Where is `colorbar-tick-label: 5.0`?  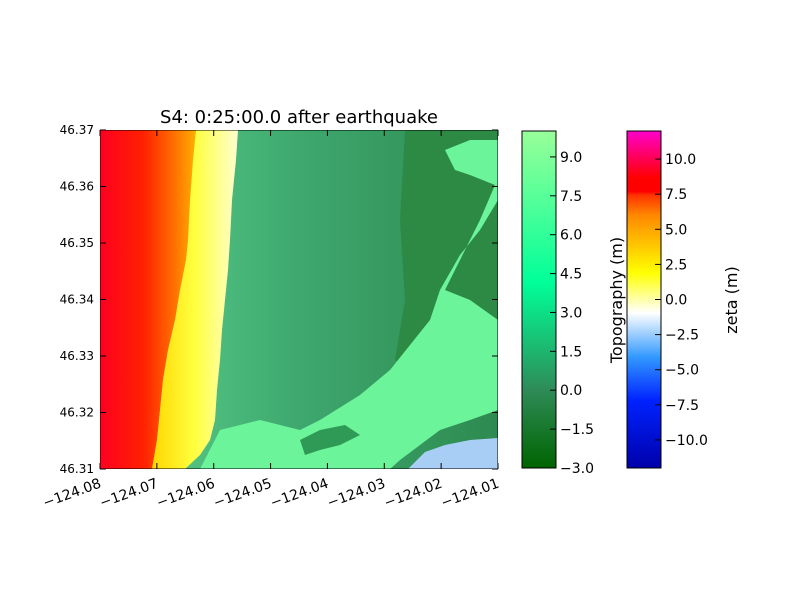 colorbar-tick-label: 5.0 is located at coordinates (676, 230).